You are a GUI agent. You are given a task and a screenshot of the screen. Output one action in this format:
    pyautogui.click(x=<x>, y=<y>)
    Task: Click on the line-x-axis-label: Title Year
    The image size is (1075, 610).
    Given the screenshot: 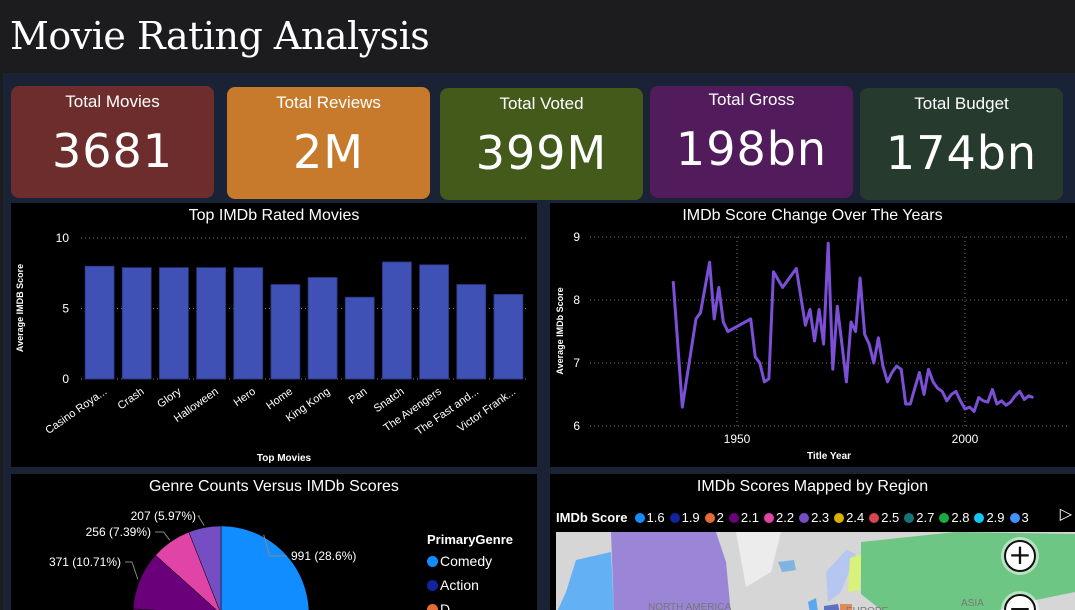 What is the action you would take?
    pyautogui.click(x=829, y=456)
    